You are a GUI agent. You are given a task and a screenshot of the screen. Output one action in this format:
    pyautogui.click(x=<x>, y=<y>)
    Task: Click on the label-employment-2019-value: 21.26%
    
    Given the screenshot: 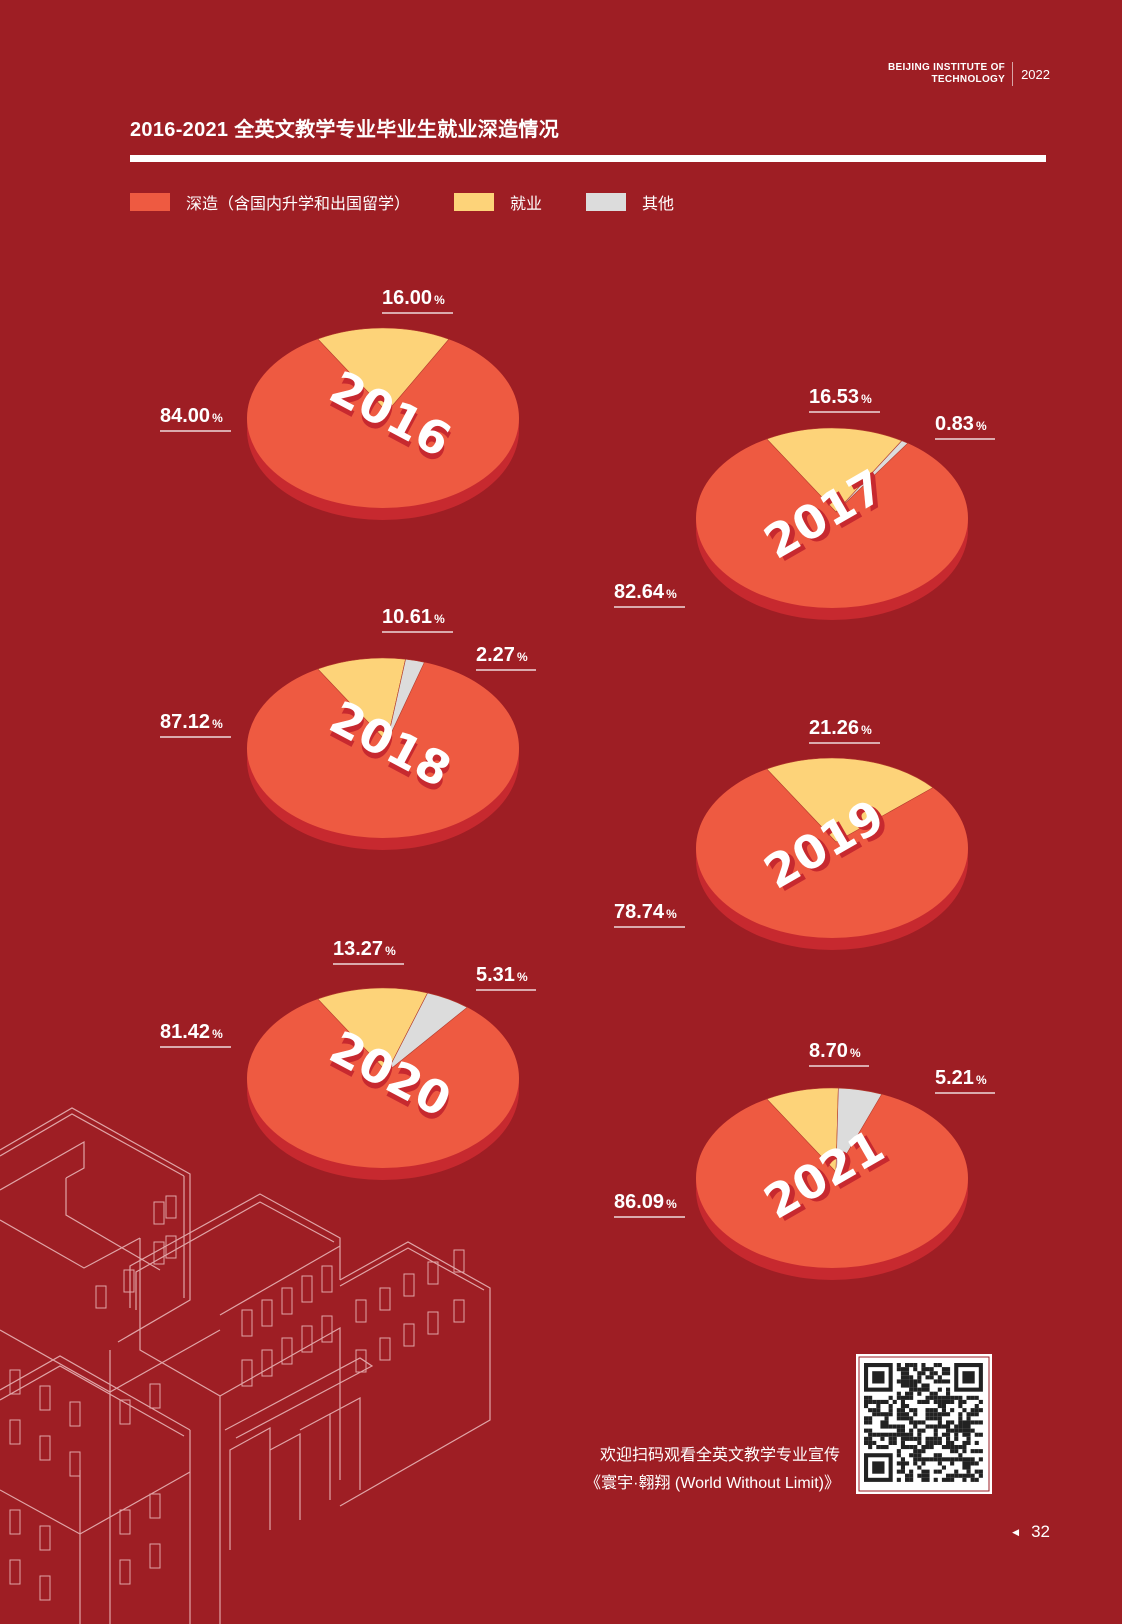 What is the action you would take?
    pyautogui.click(x=840, y=728)
    